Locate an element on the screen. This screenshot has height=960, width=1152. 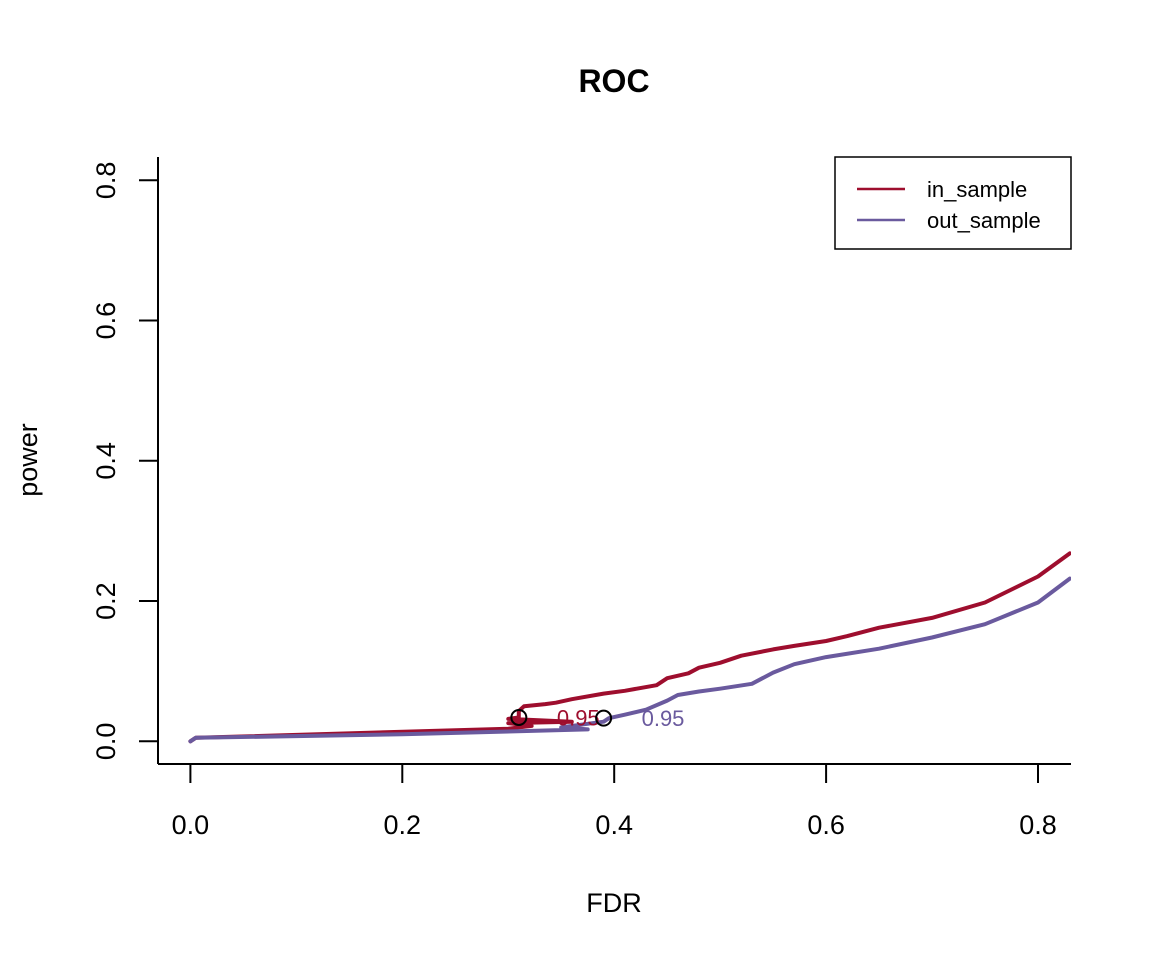
legend-box is located at coordinates (953, 203).